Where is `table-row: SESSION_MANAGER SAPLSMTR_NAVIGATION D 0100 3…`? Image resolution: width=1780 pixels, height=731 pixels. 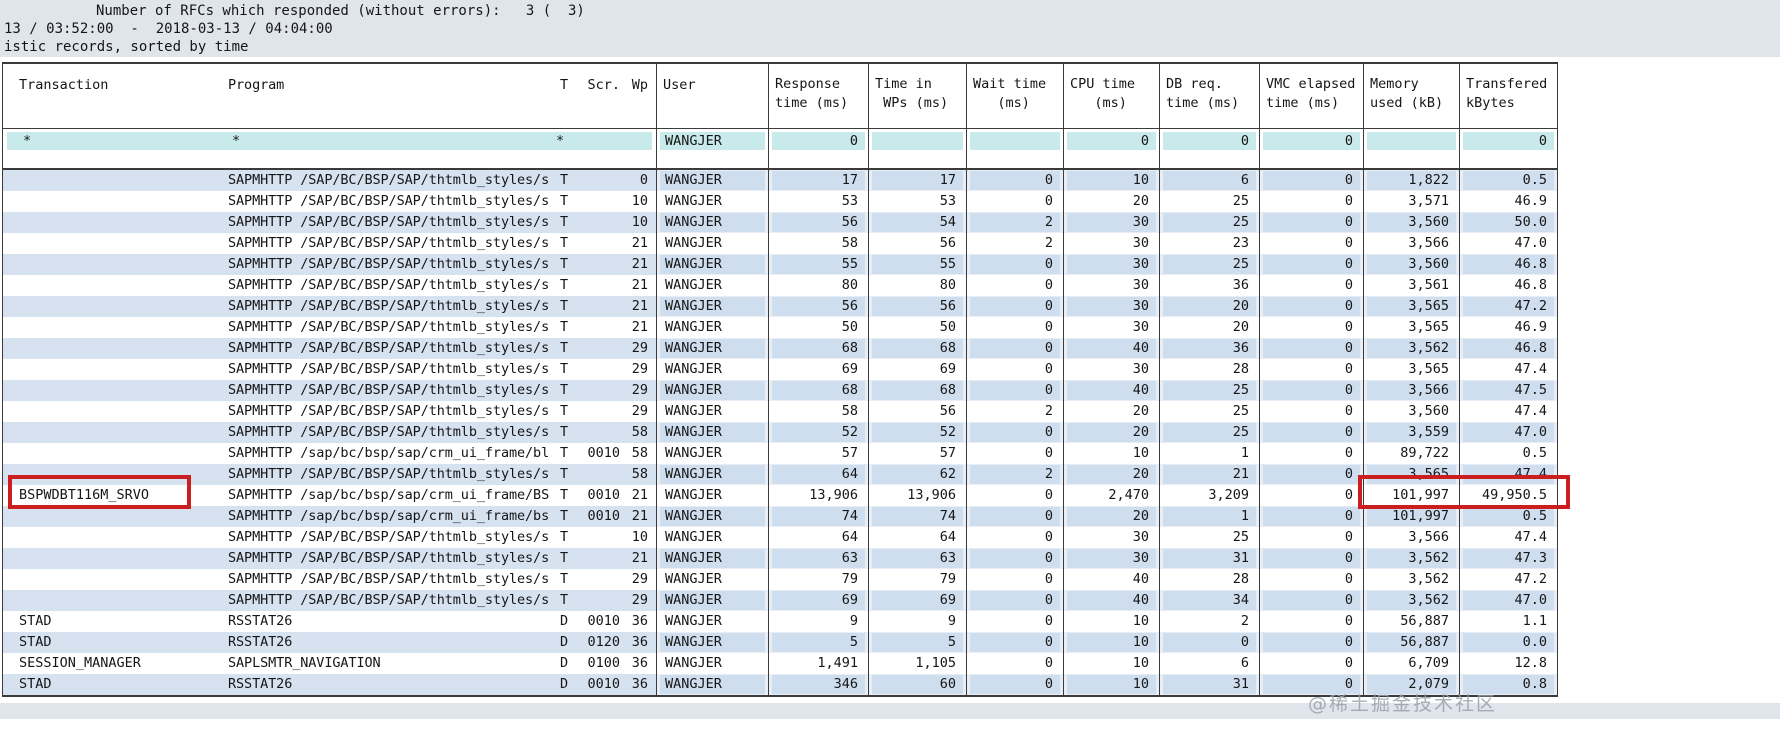 table-row: SESSION_MANAGER SAPLSMTR_NAVIGATION D 0100 3… is located at coordinates (780, 663).